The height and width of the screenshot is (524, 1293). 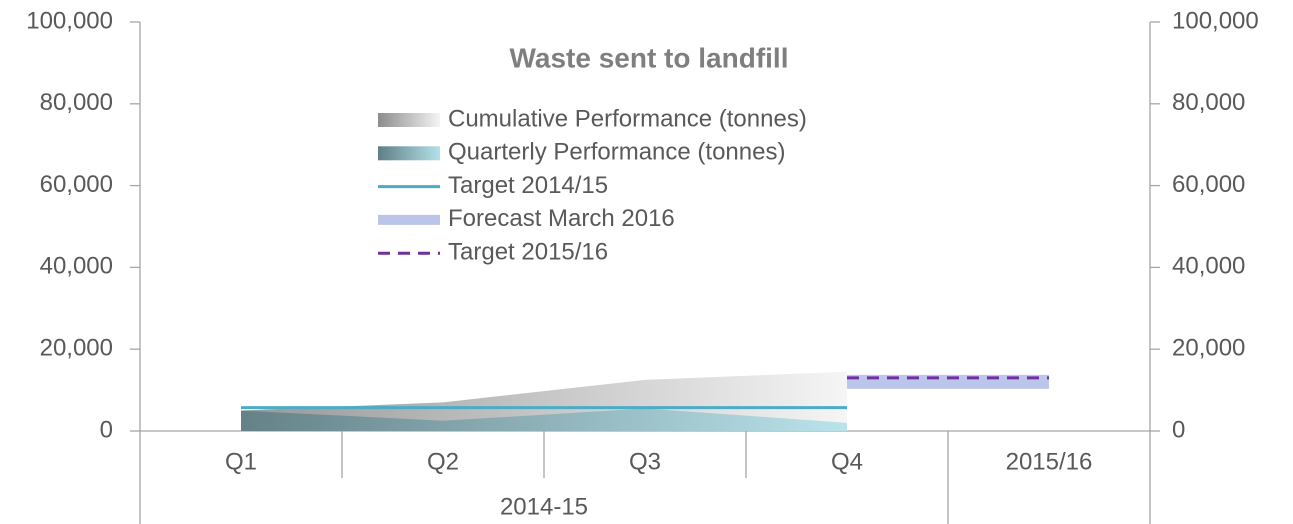 I want to click on y2-tick-label: 20,000, so click(x=1208, y=348).